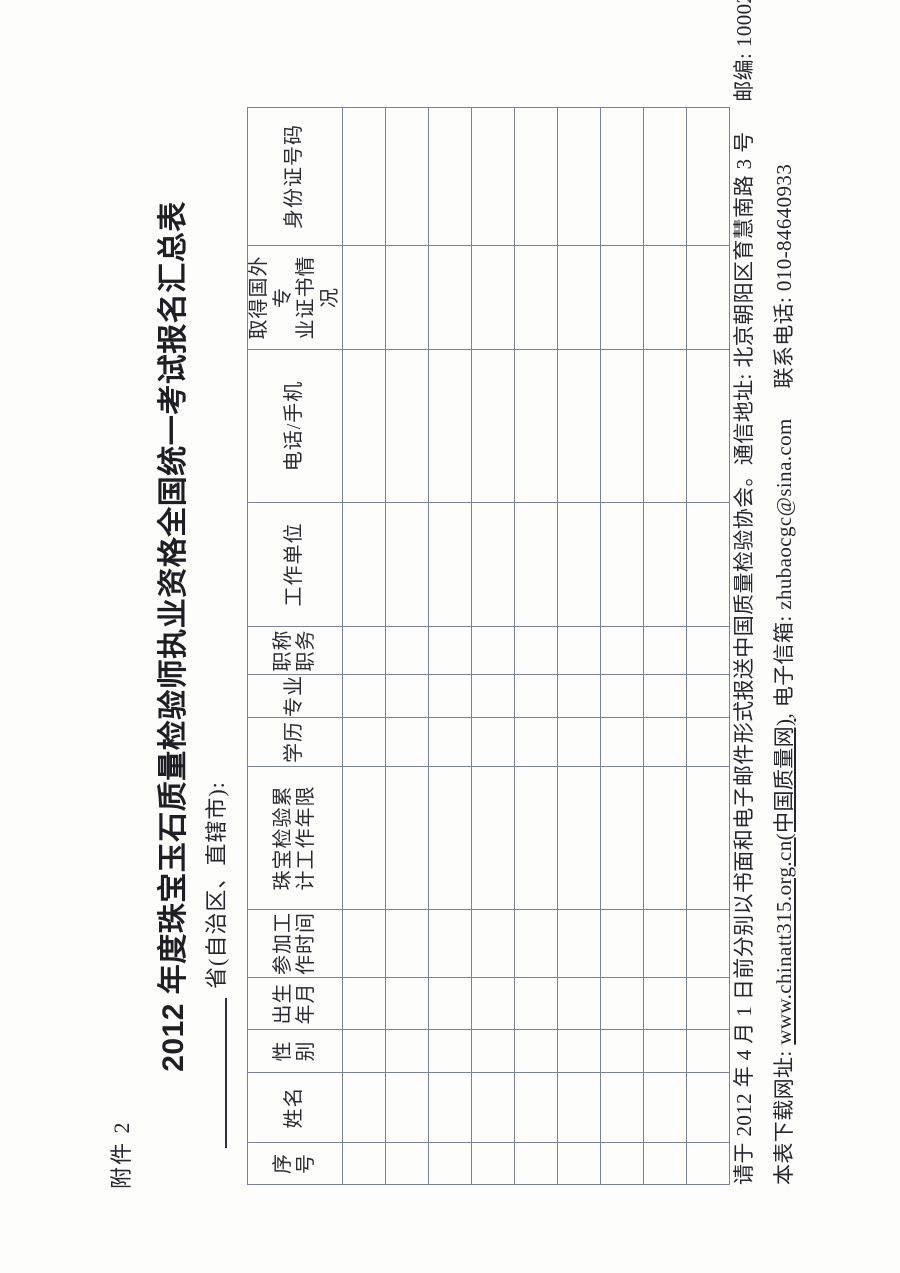  Describe the element at coordinates (784, 1114) in the screenshot. I see `download-label: 本表下载网址:` at that location.